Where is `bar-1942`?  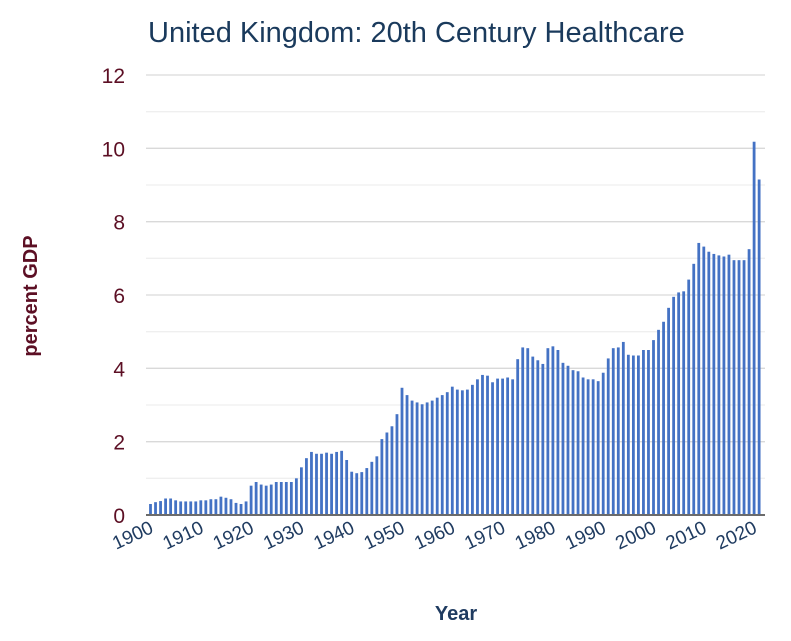 bar-1942 is located at coordinates (362, 493).